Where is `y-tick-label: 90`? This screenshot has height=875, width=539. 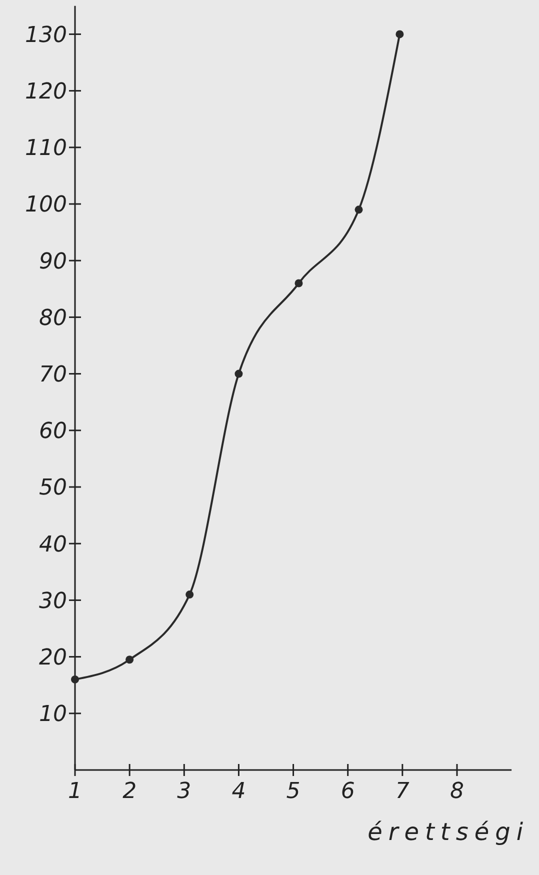 y-tick-label: 90 is located at coordinates (53, 261).